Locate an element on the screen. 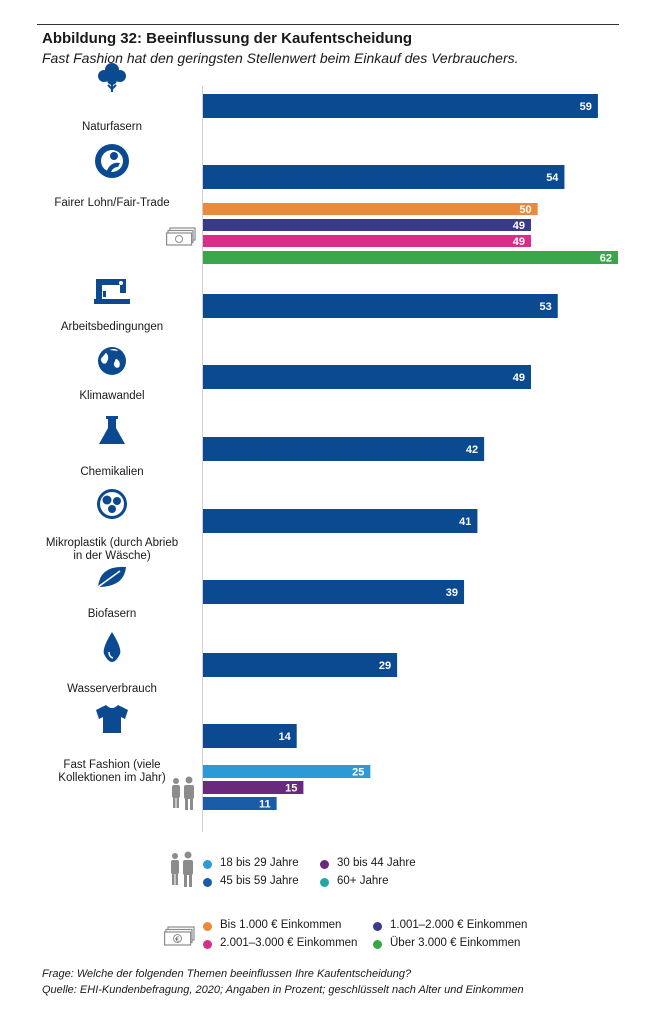  bar-value-label: 14 is located at coordinates (284, 737).